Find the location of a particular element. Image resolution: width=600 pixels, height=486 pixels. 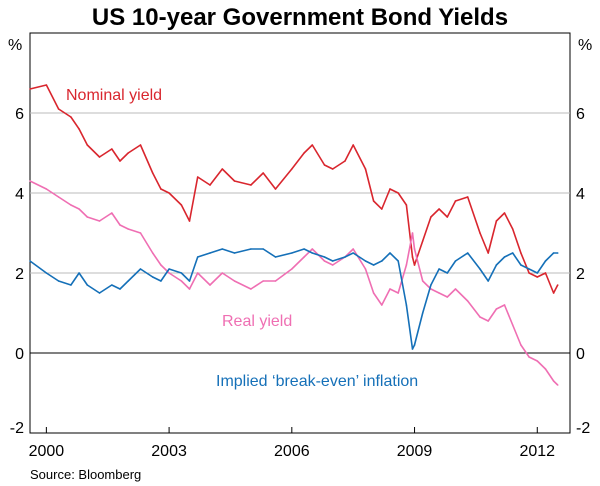

y-unit-left: % is located at coordinates (15, 45).